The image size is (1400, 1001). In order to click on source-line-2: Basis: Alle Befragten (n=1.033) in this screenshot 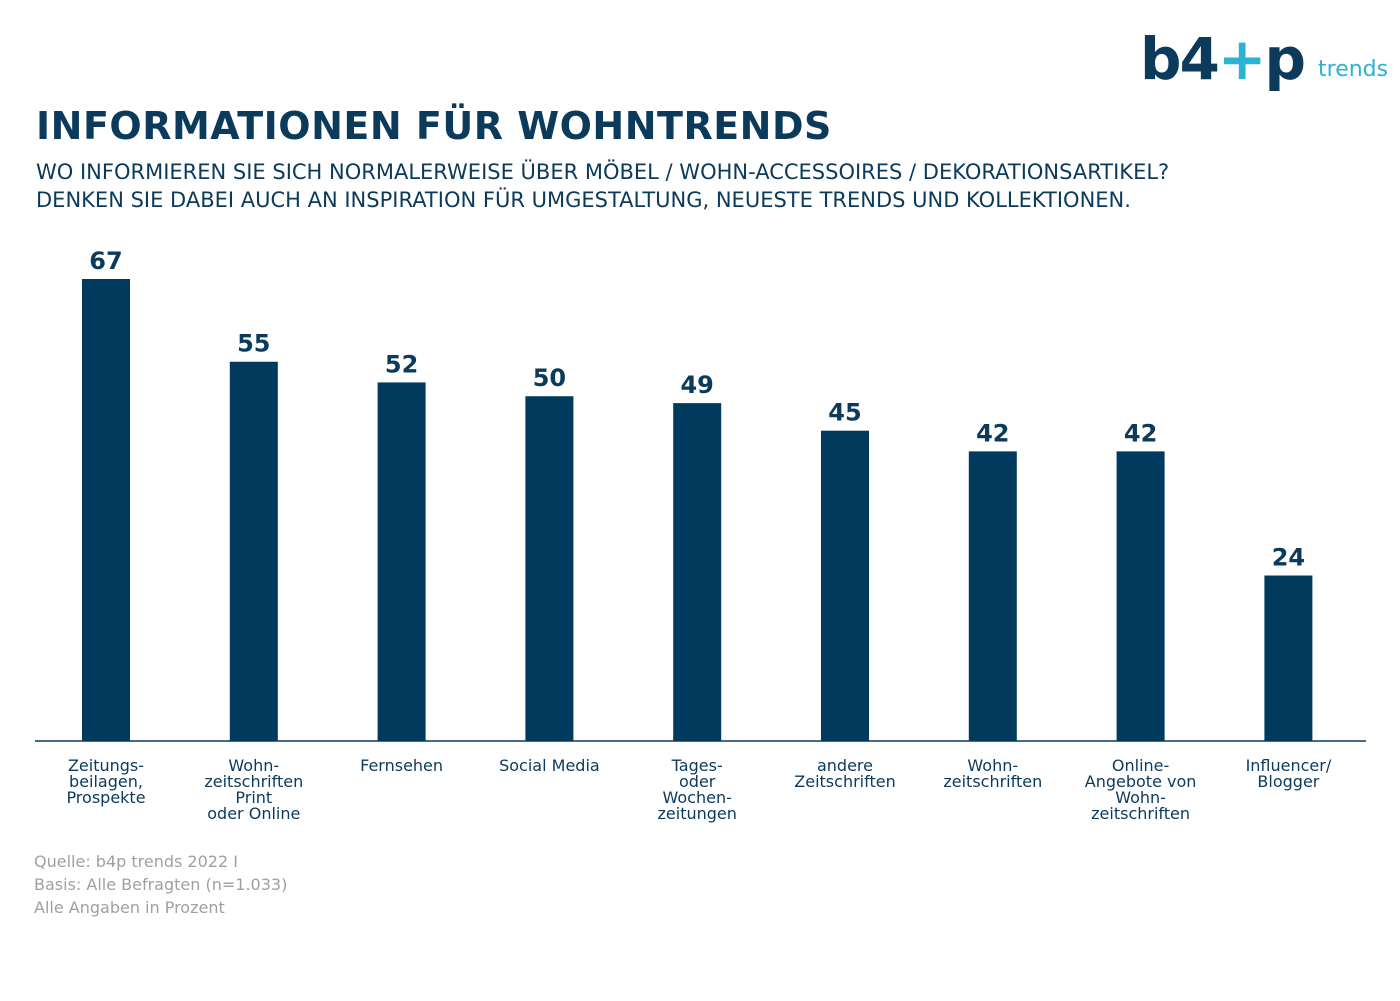, I will do `click(161, 884)`.